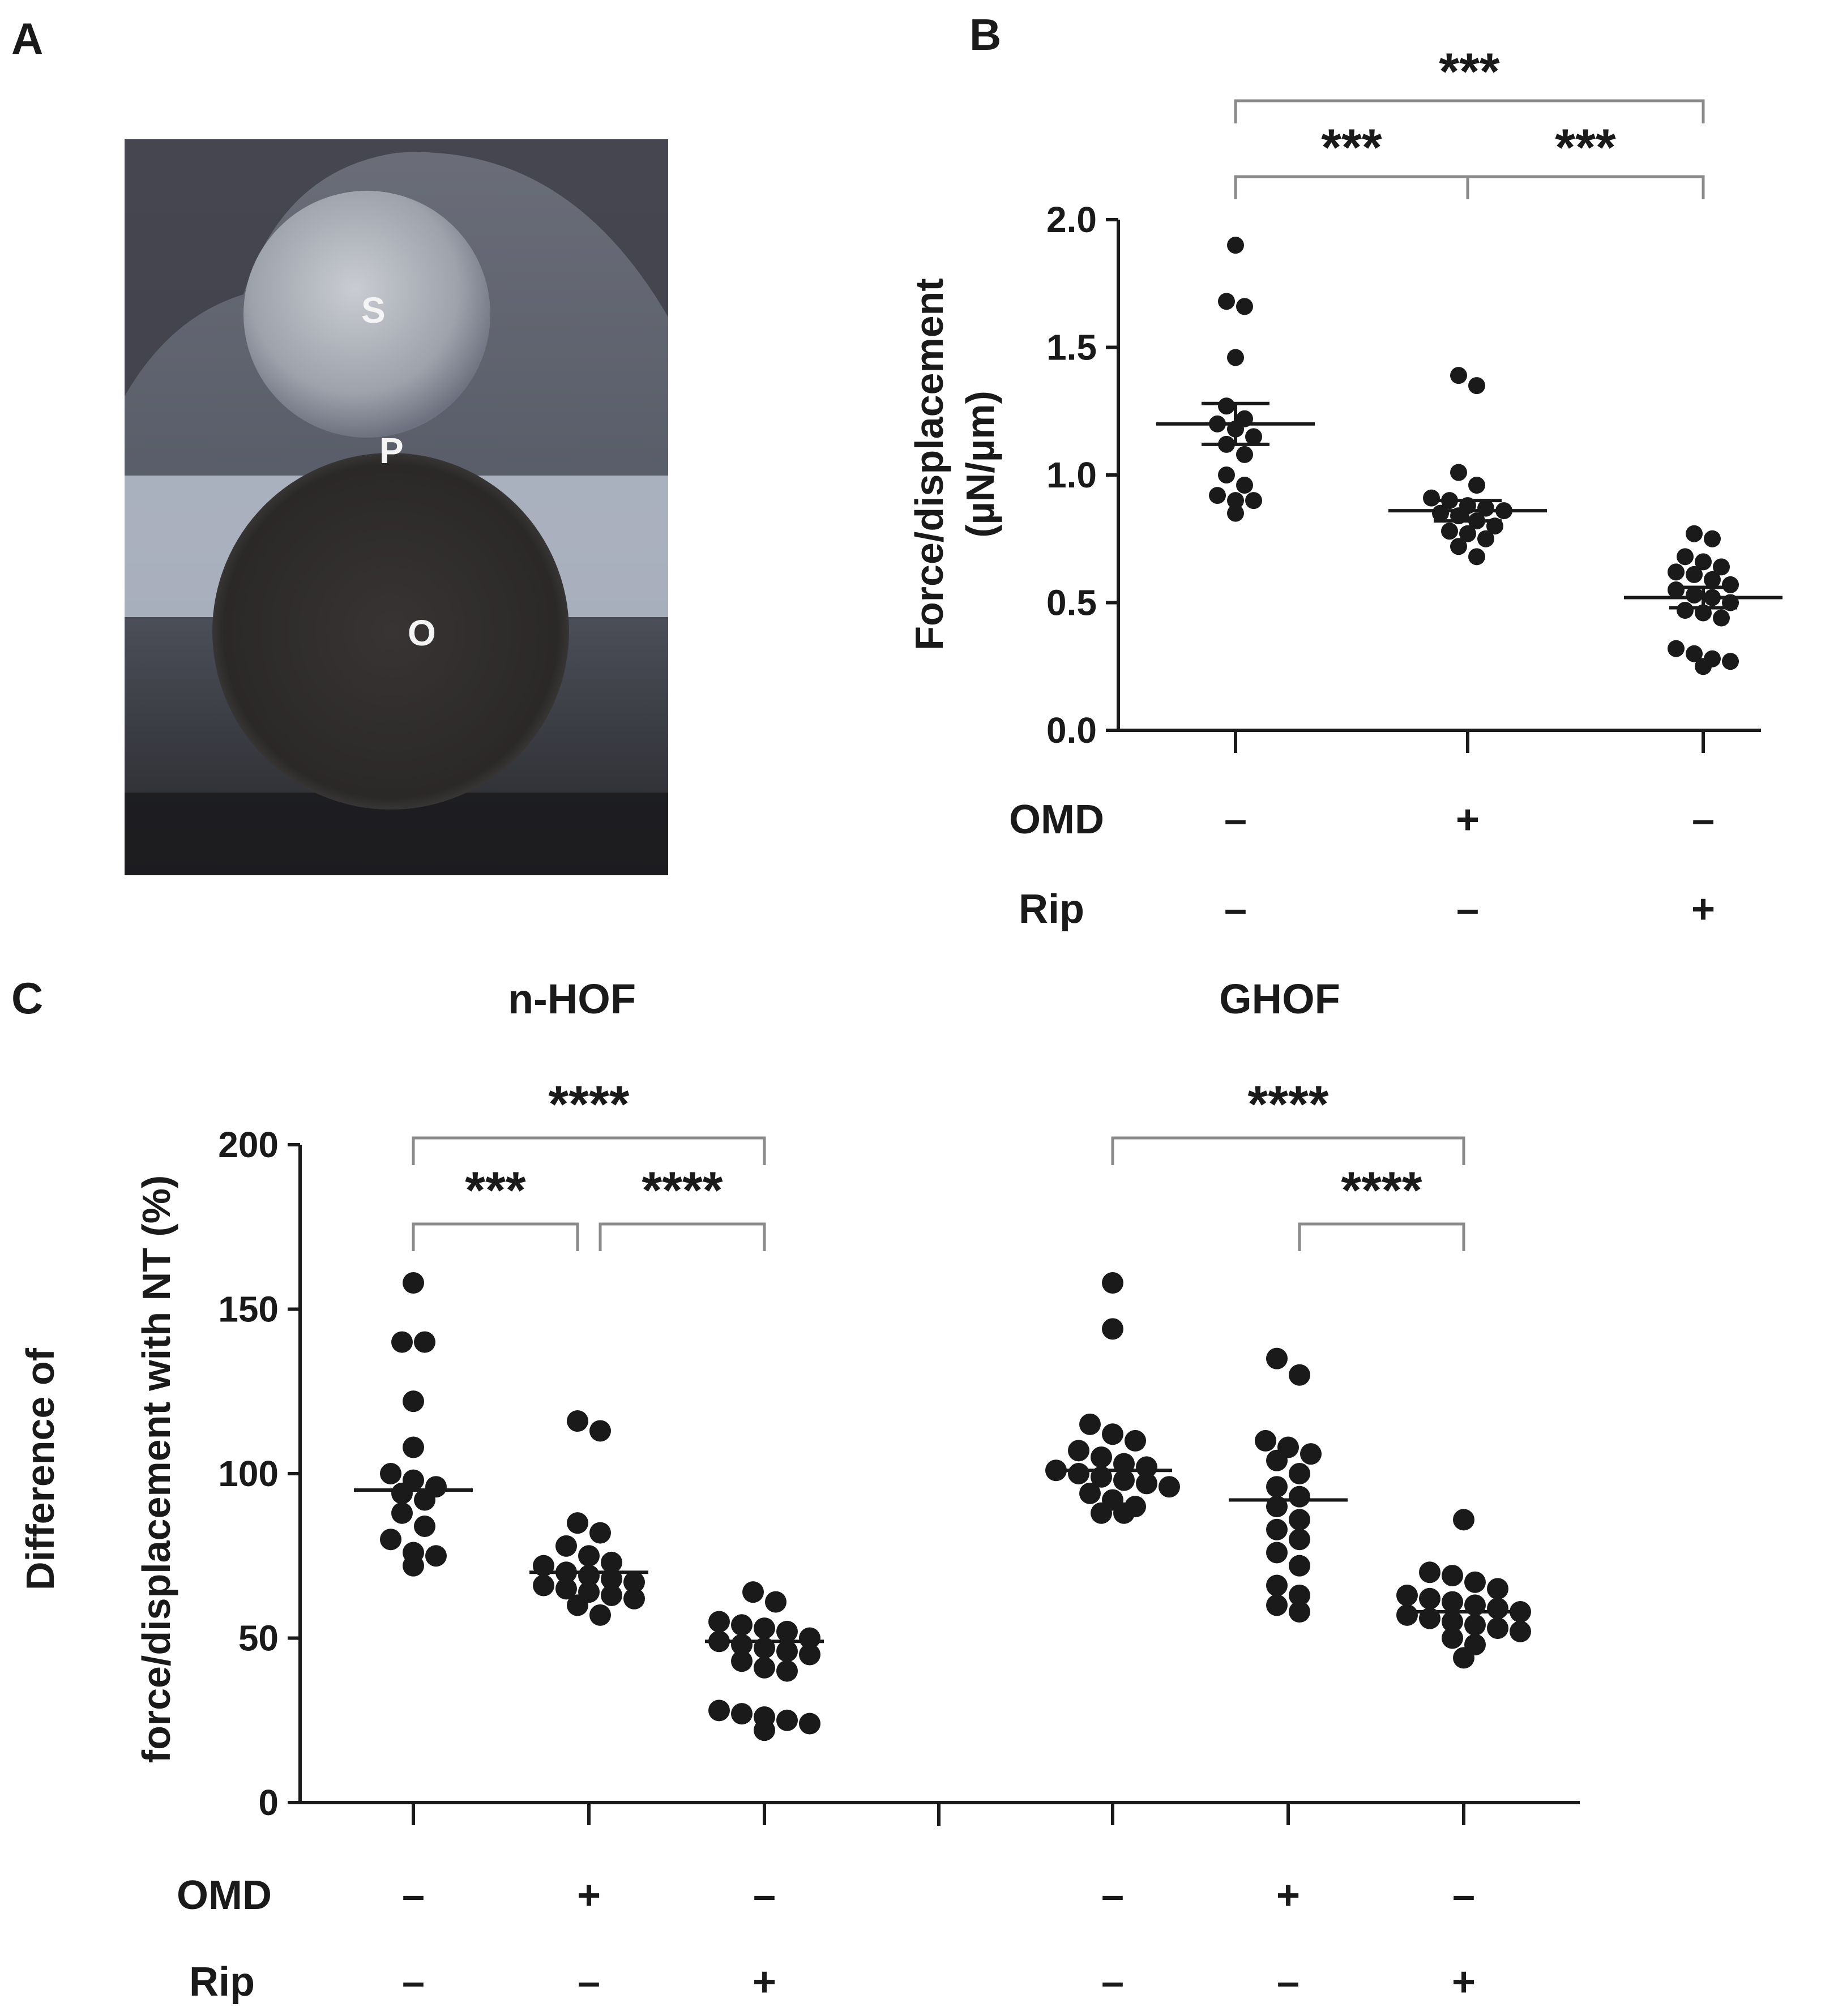 This screenshot has height=2016, width=1821. Describe the element at coordinates (27, 38) in the screenshot. I see `panel-label-a: A` at that location.